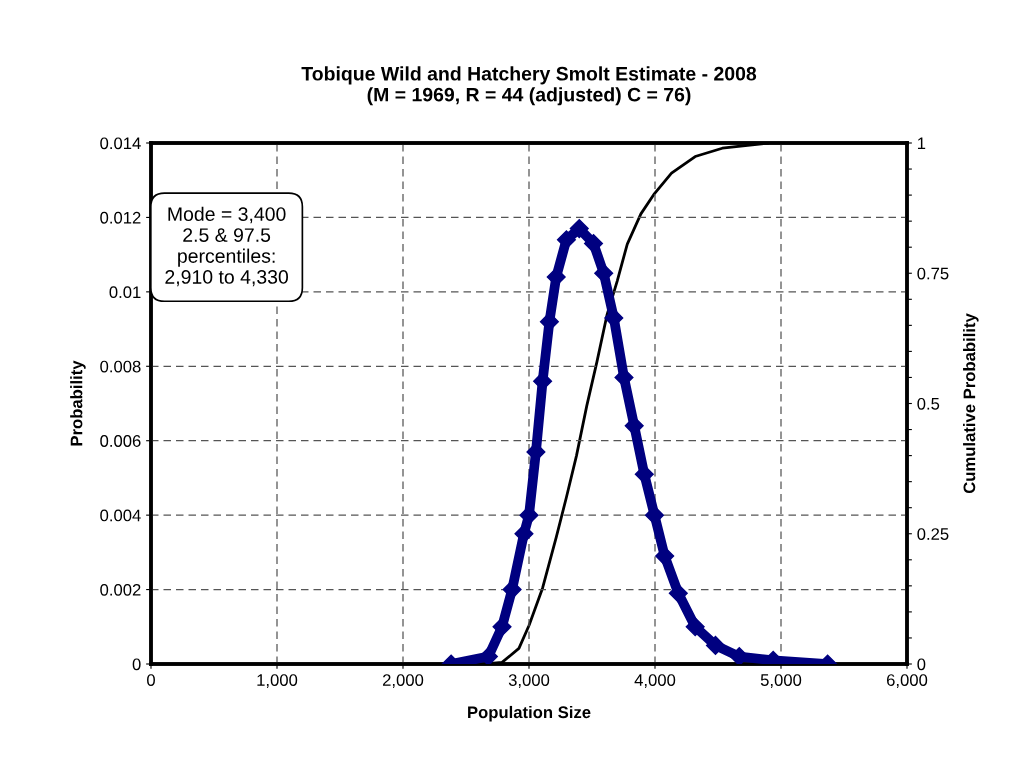  What do you see at coordinates (120, 589) in the screenshot?
I see `y-tick-label: 0.002` at bounding box center [120, 589].